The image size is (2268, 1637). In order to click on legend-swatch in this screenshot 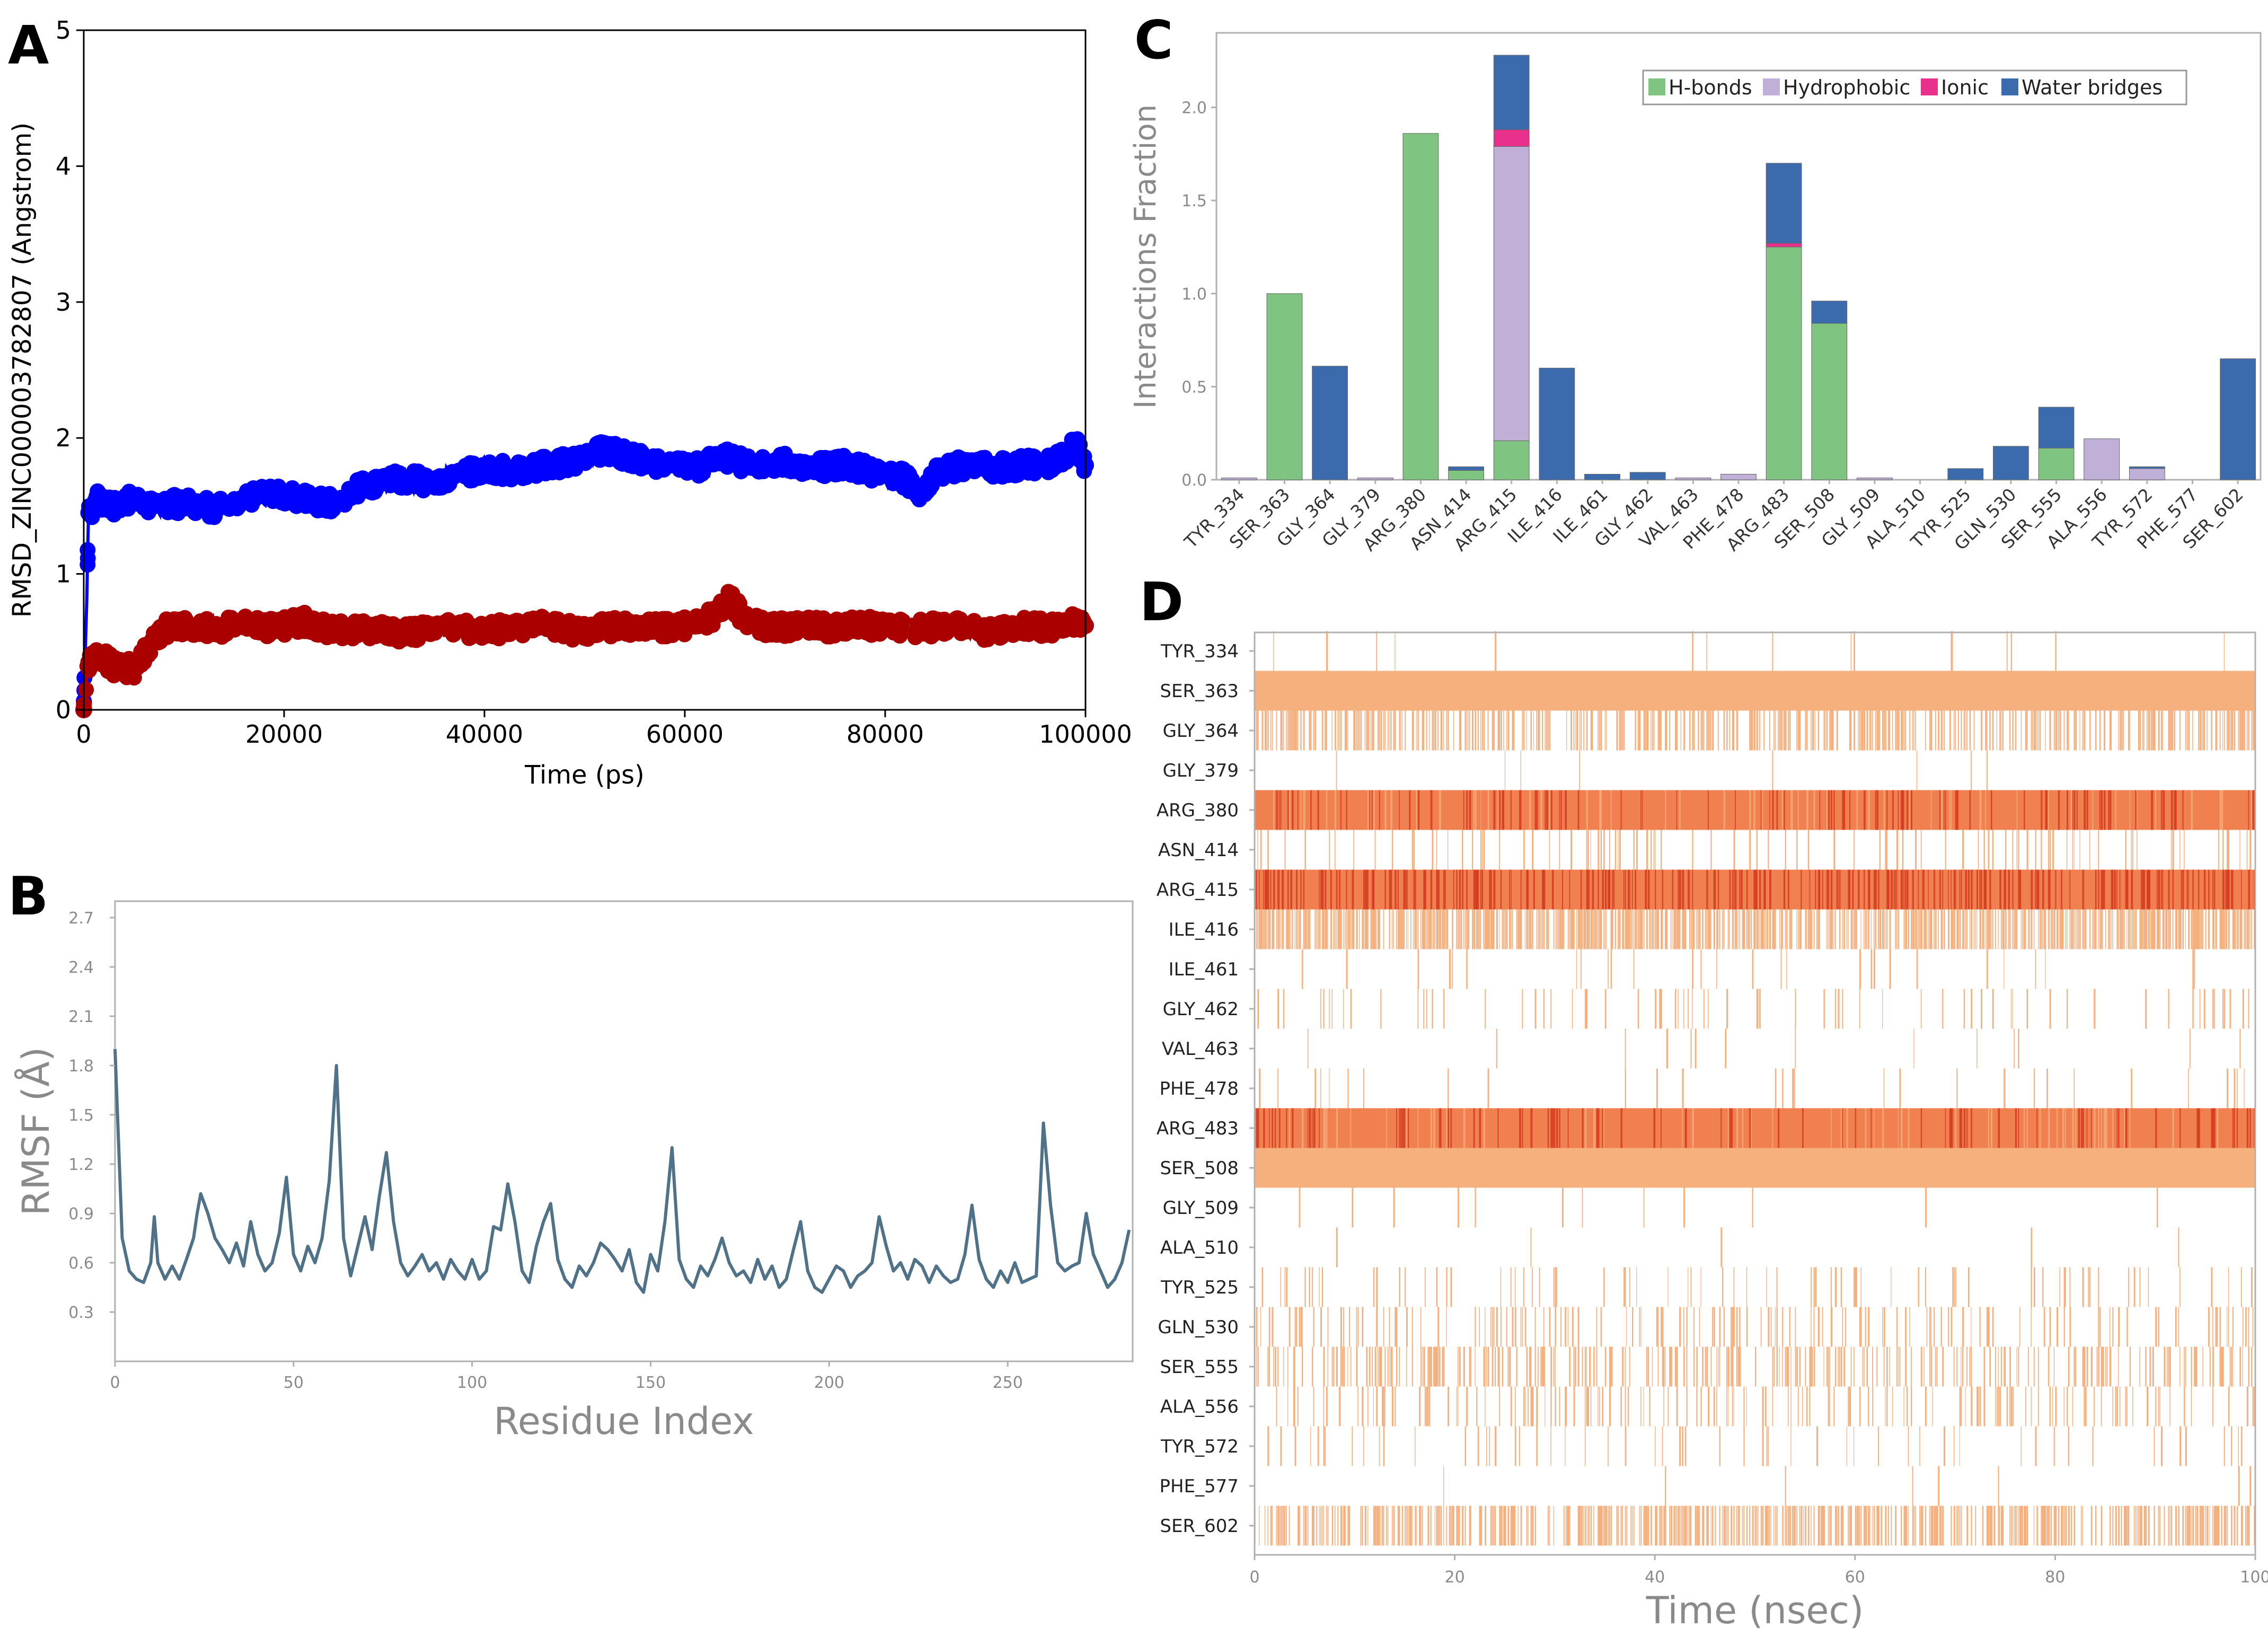, I will do `click(1656, 86)`.